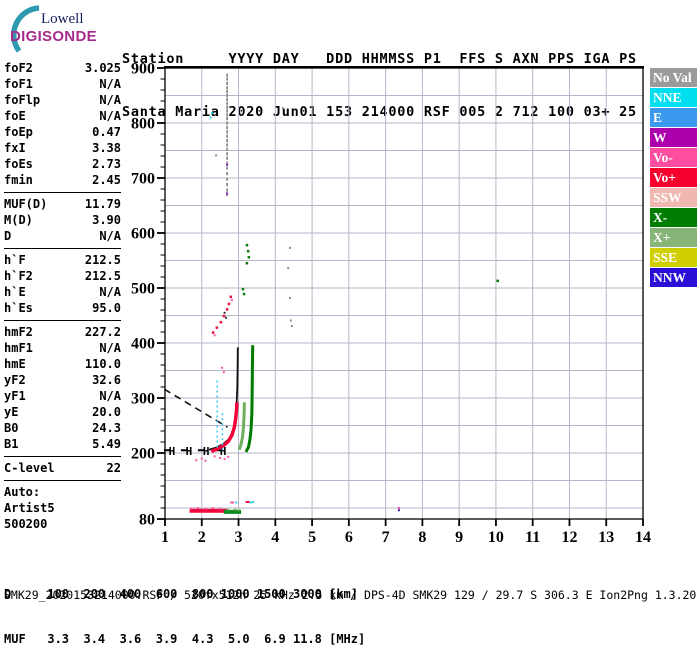  I want to click on param-label: Artist5, so click(29, 508).